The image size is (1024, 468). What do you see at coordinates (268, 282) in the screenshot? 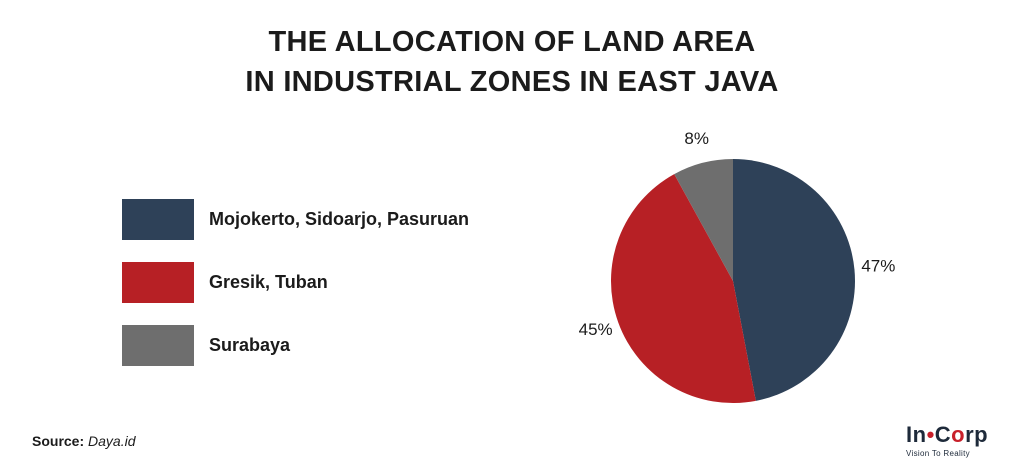
I see `legend-label: Gresik, Tuban` at bounding box center [268, 282].